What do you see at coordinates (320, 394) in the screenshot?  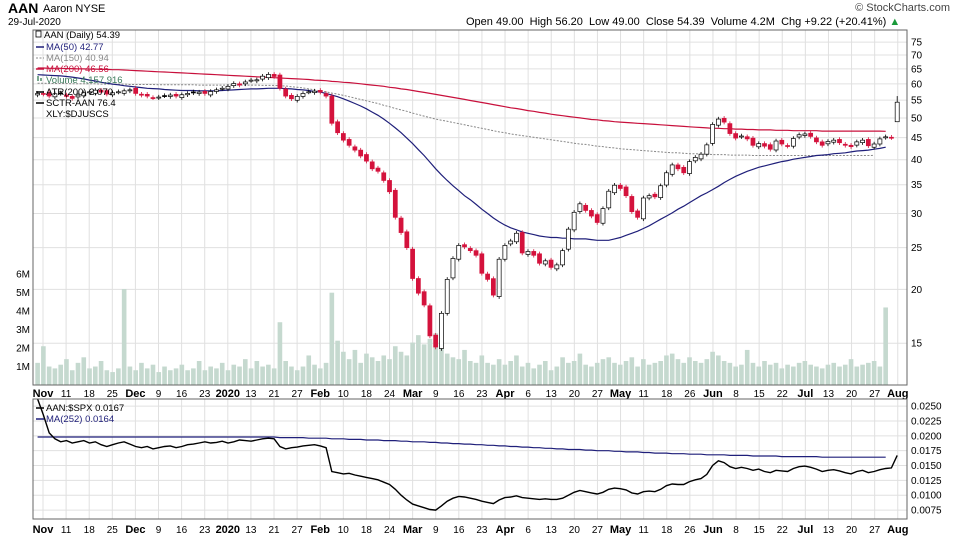 I see `price-x-tick-label: Feb` at bounding box center [320, 394].